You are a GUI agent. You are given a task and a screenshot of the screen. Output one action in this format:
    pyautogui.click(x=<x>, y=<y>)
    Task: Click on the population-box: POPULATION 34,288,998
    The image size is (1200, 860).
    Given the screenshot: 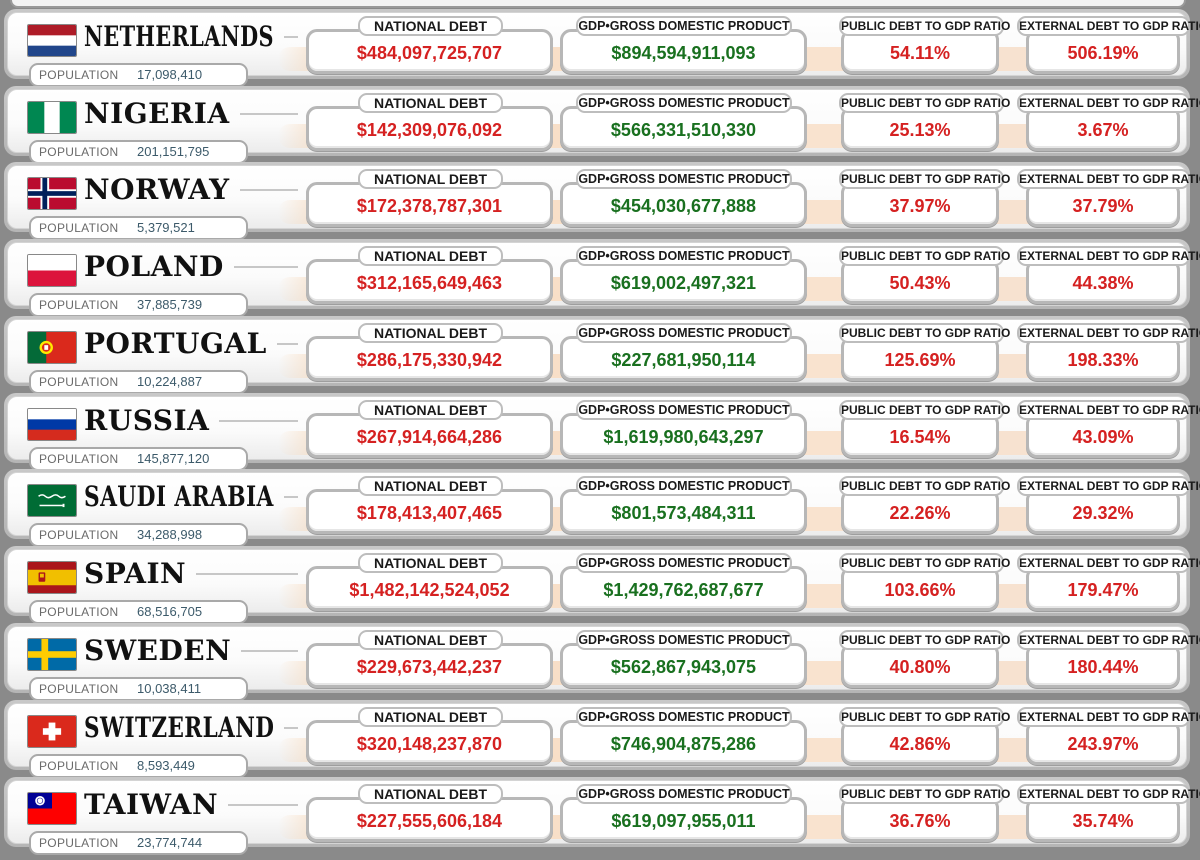 What is the action you would take?
    pyautogui.click(x=138, y=535)
    